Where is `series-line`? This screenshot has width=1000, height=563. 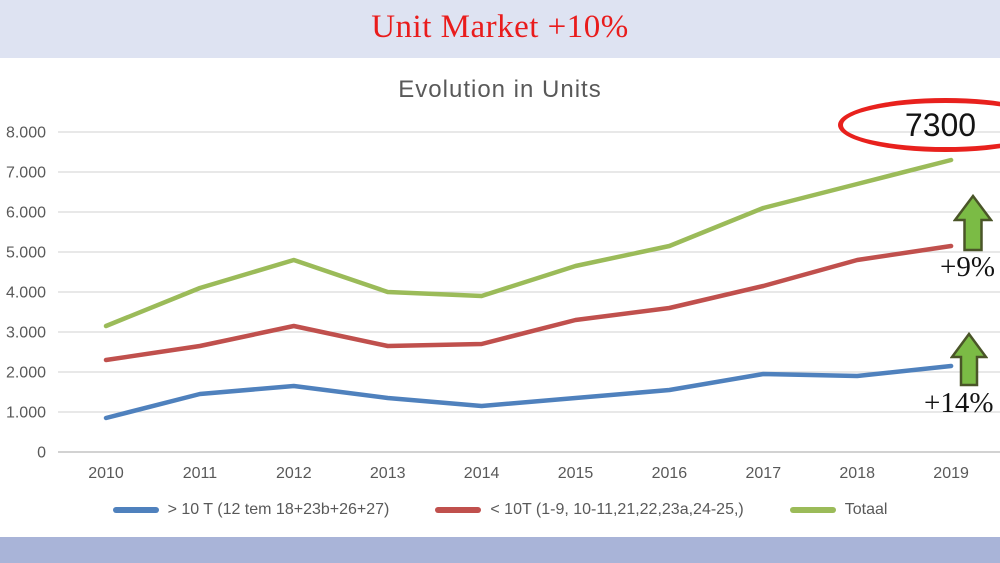
series-line is located at coordinates (528, 392).